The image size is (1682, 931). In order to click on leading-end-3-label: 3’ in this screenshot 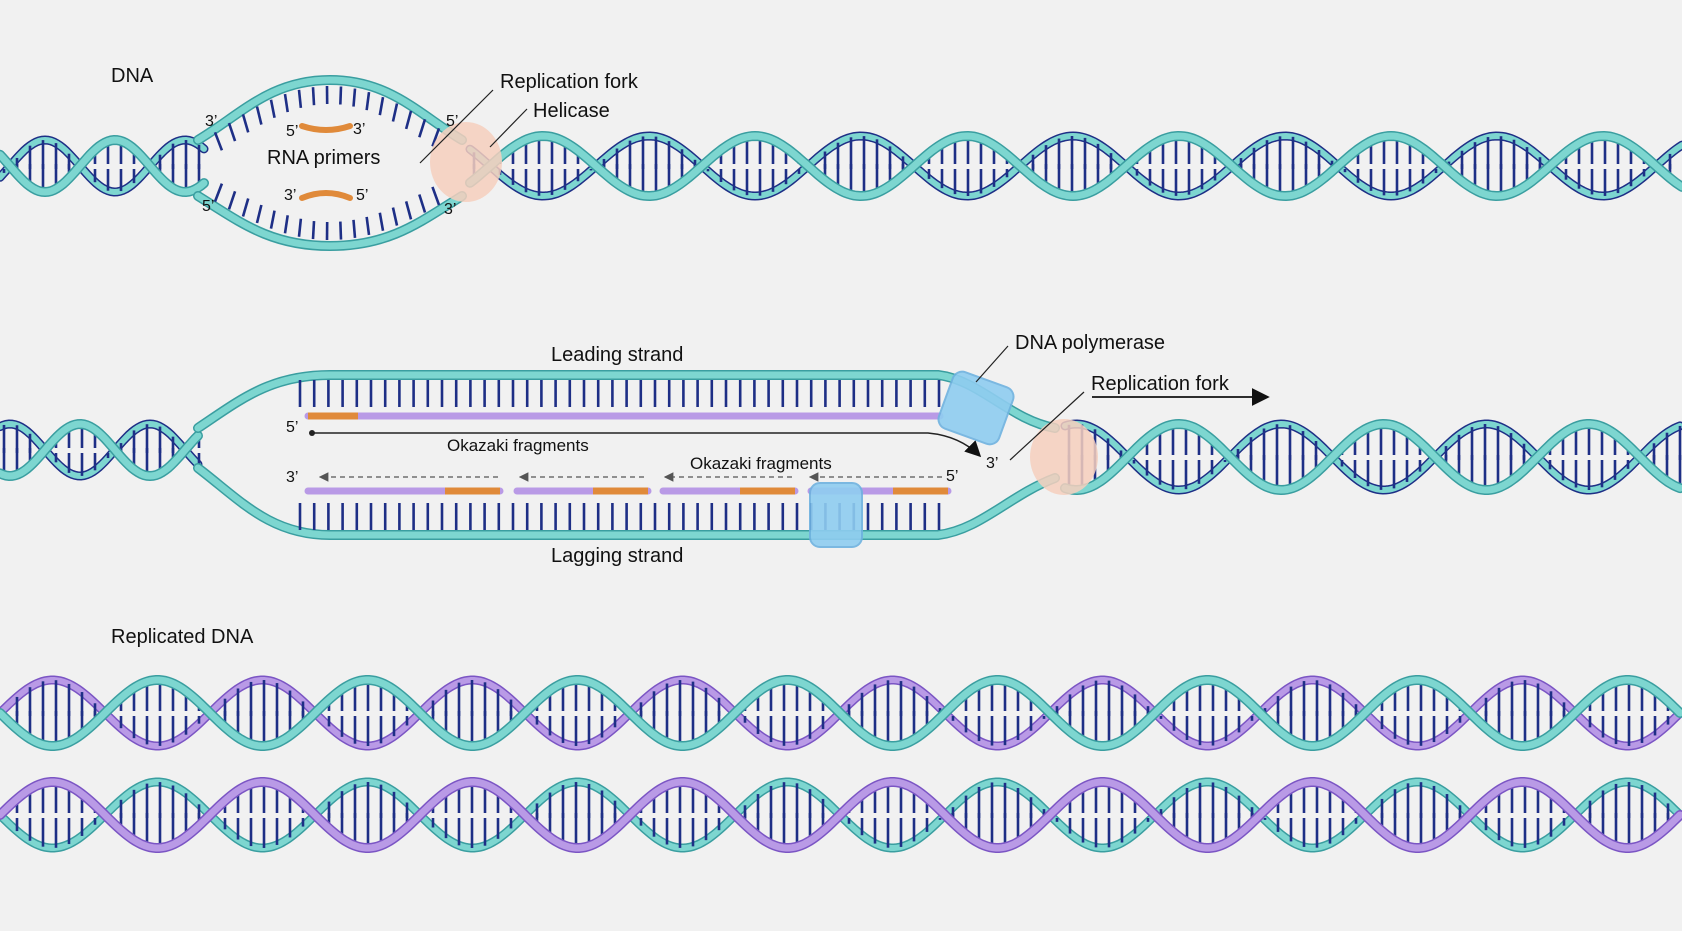, I will do `click(992, 463)`.